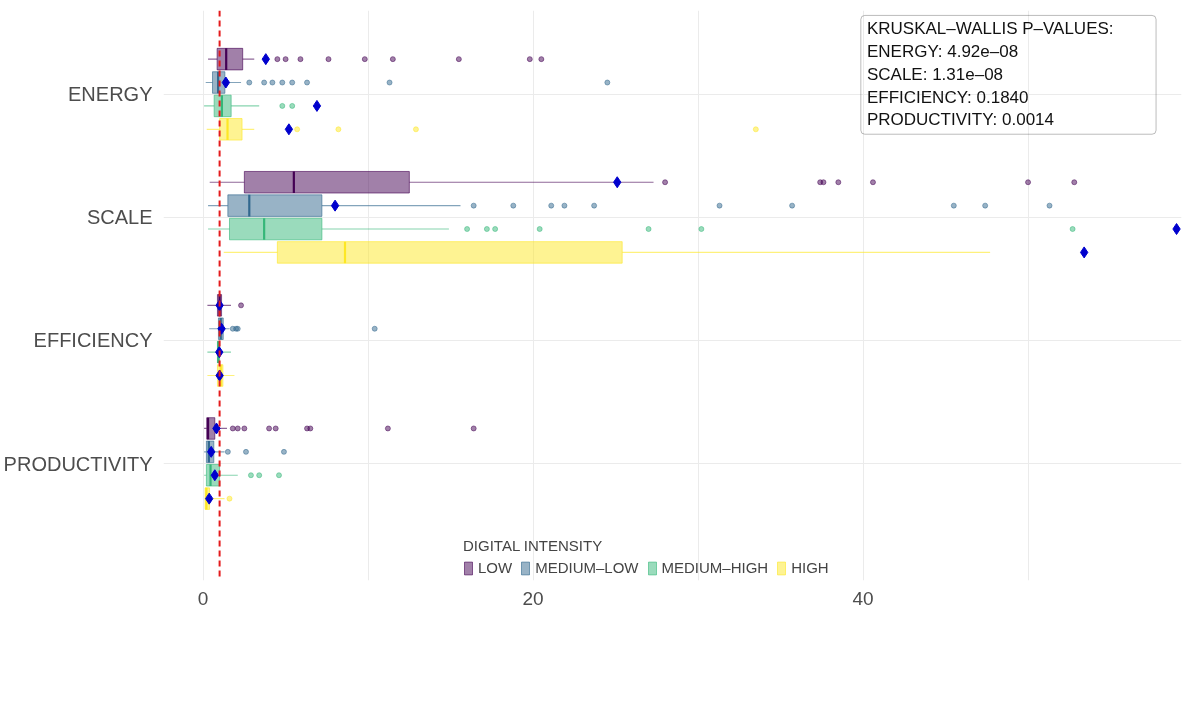  I want to click on legend-title: DIGITAL INTENSITY, so click(533, 545).